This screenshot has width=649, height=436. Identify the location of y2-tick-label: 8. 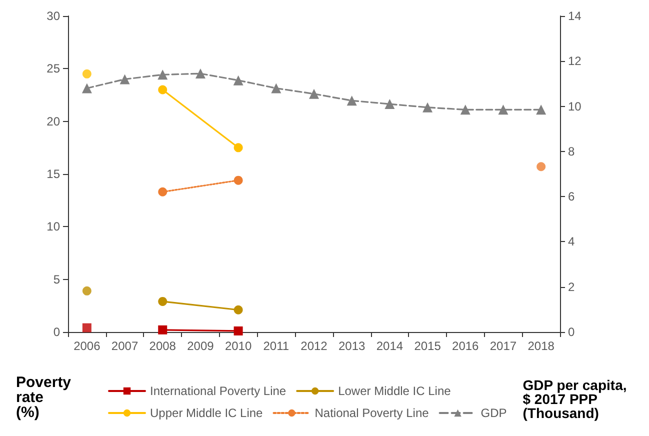
(571, 151).